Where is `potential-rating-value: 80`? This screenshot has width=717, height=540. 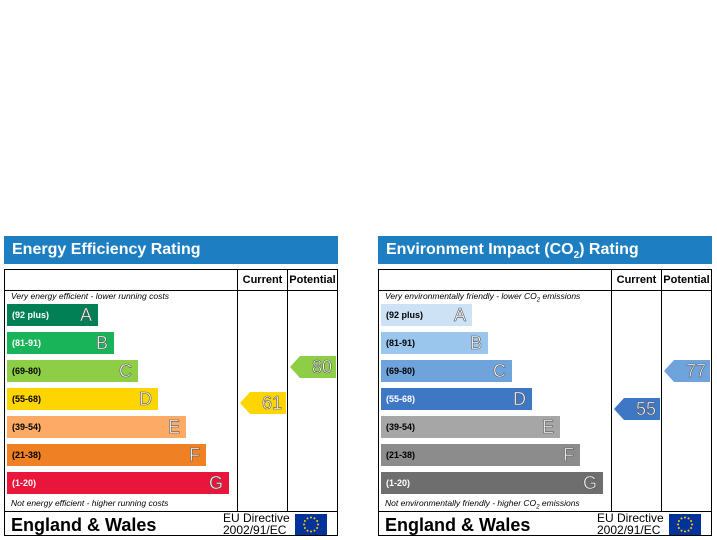 potential-rating-value: 80 is located at coordinates (322, 367).